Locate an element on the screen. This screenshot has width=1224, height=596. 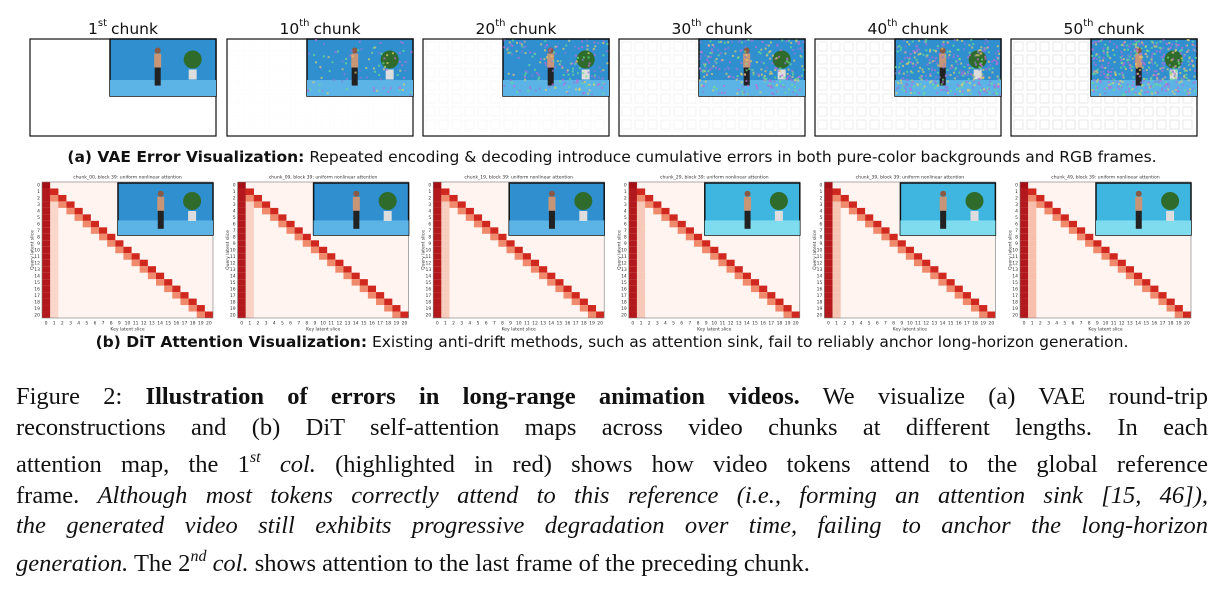
y-tick-label: 19 is located at coordinates (233, 309).